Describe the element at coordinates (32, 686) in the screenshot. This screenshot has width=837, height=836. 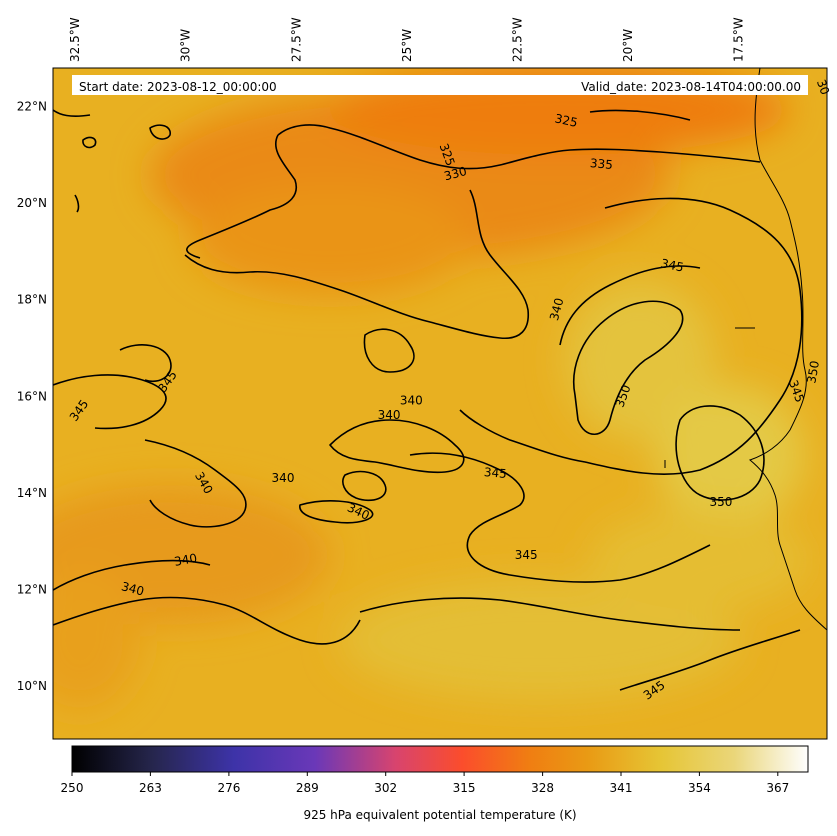
I see `lat-tick-label: 10°N` at that location.